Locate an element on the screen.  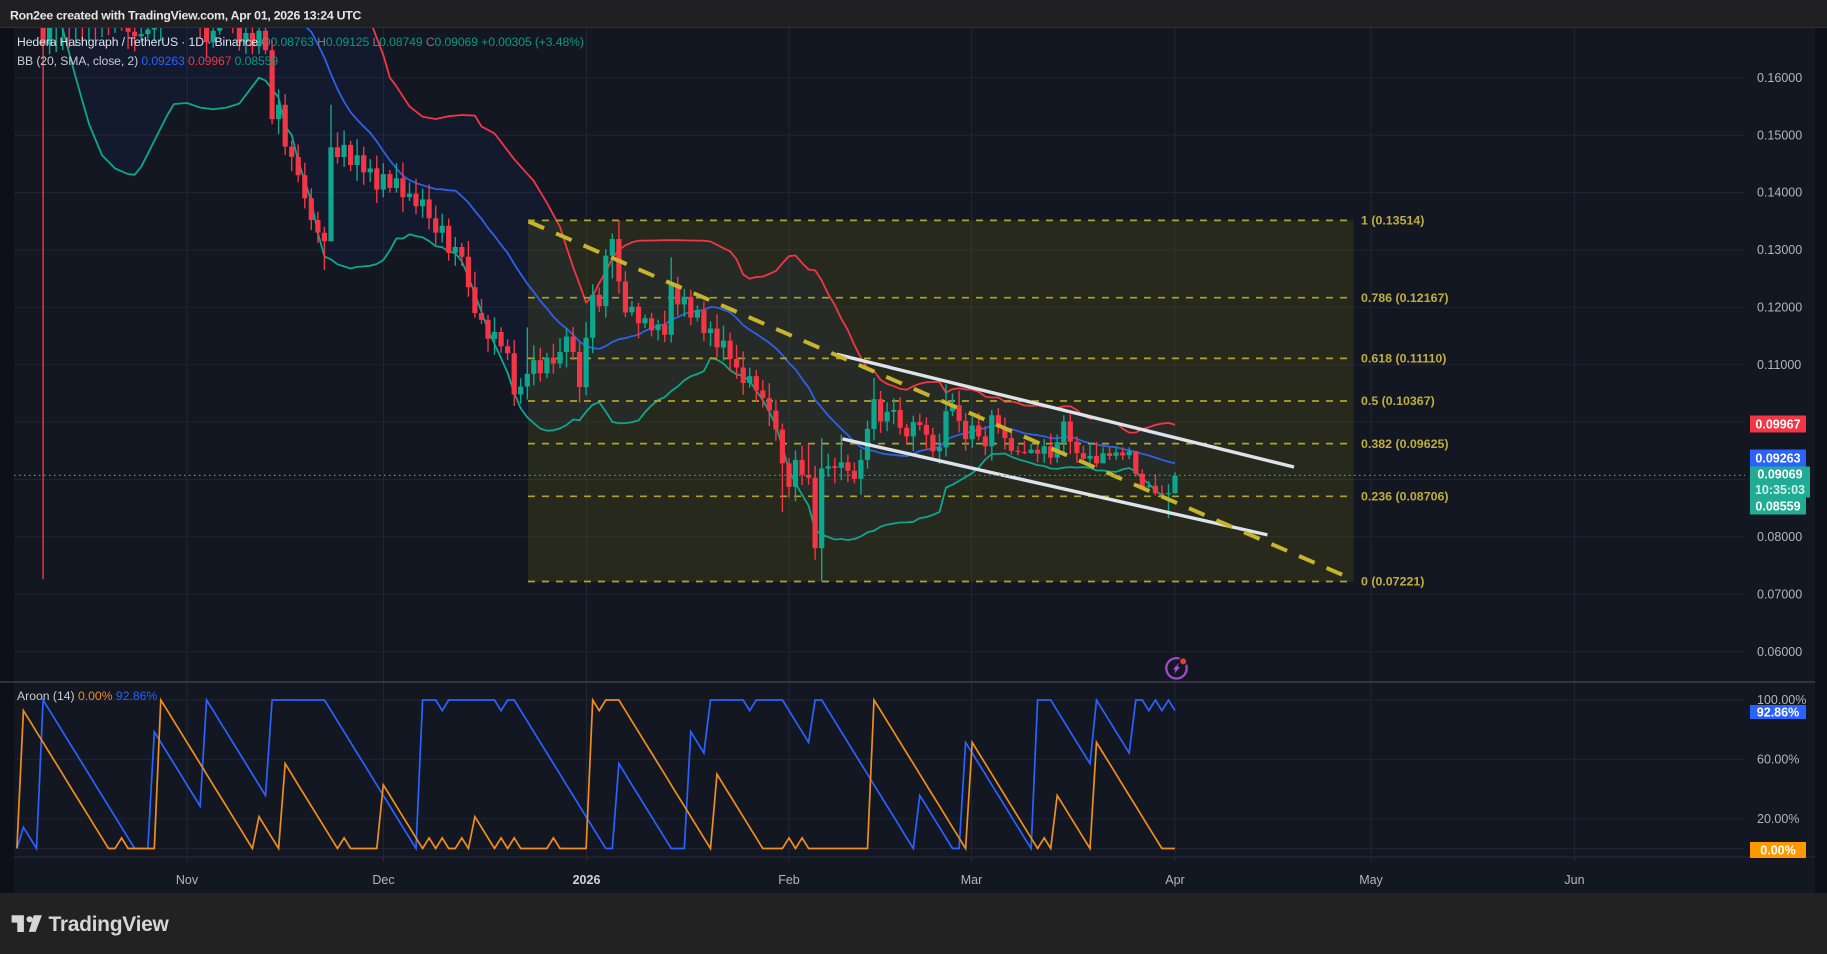
svg-text: 0.08000 is located at coordinates (1779, 537).